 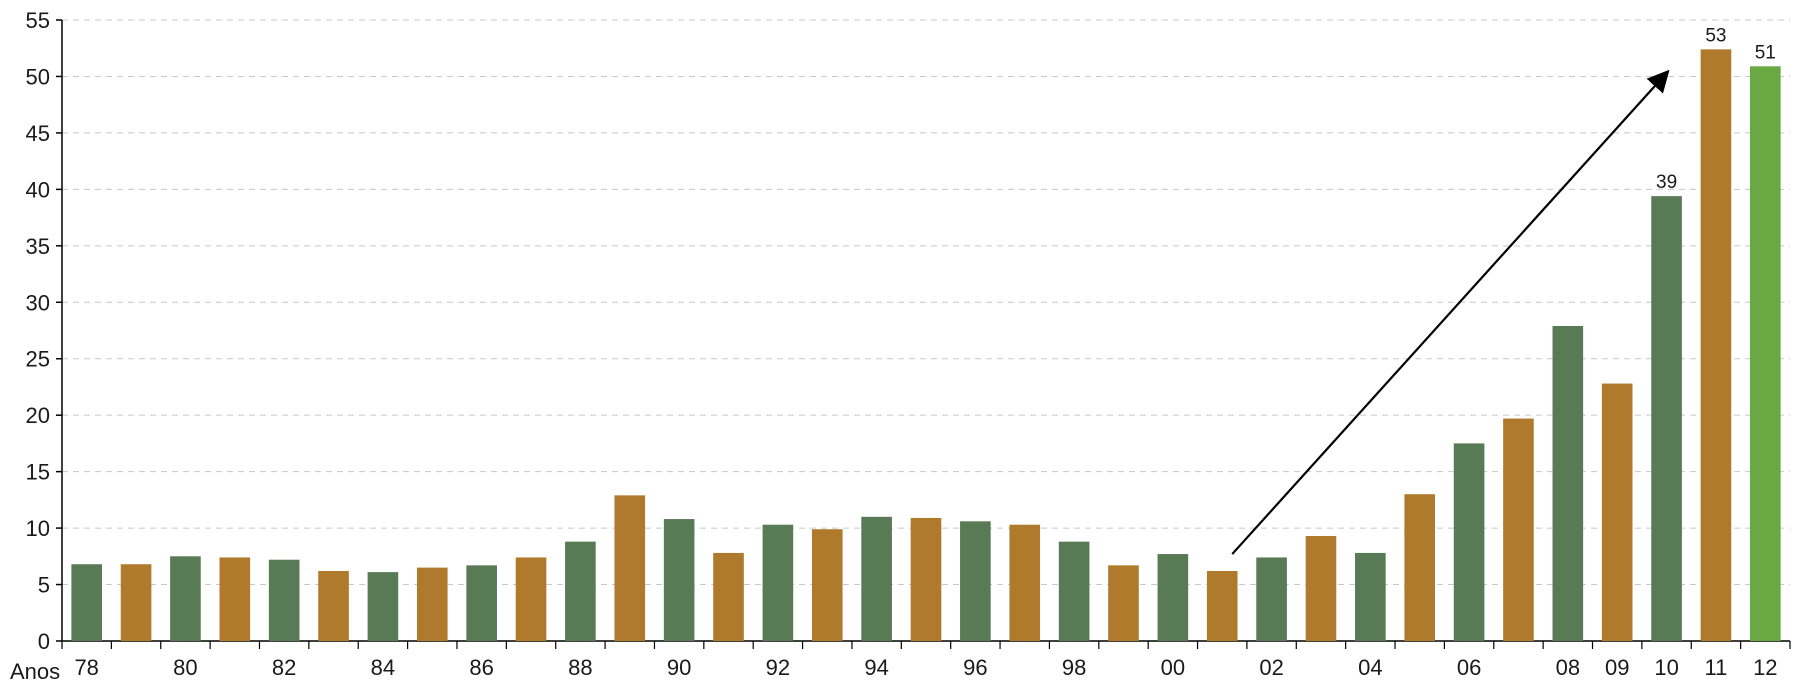 I want to click on x-tick-label: 86, so click(x=481, y=667).